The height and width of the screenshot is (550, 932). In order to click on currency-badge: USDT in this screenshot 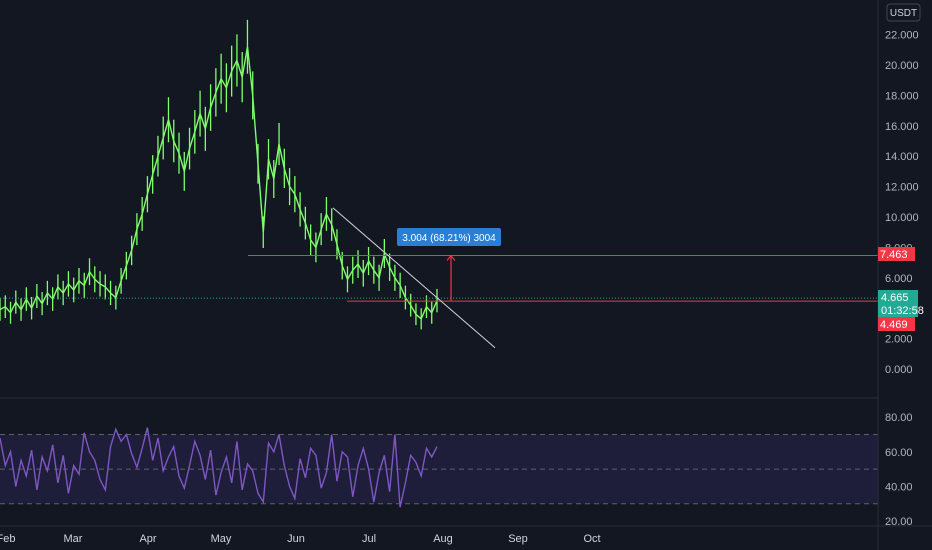, I will do `click(903, 12)`.